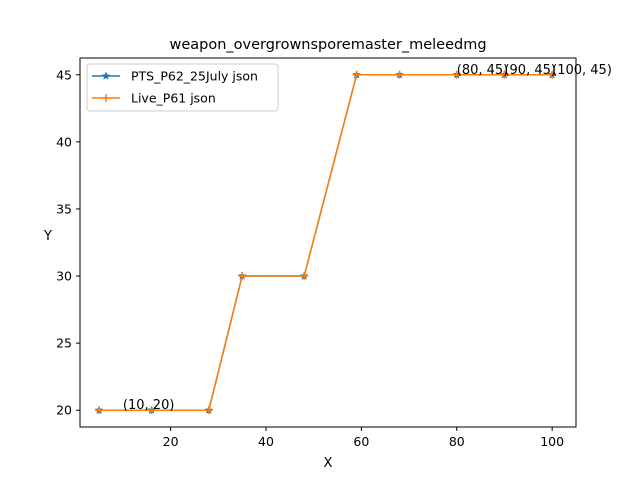  I want to click on legend-box, so click(182, 87).